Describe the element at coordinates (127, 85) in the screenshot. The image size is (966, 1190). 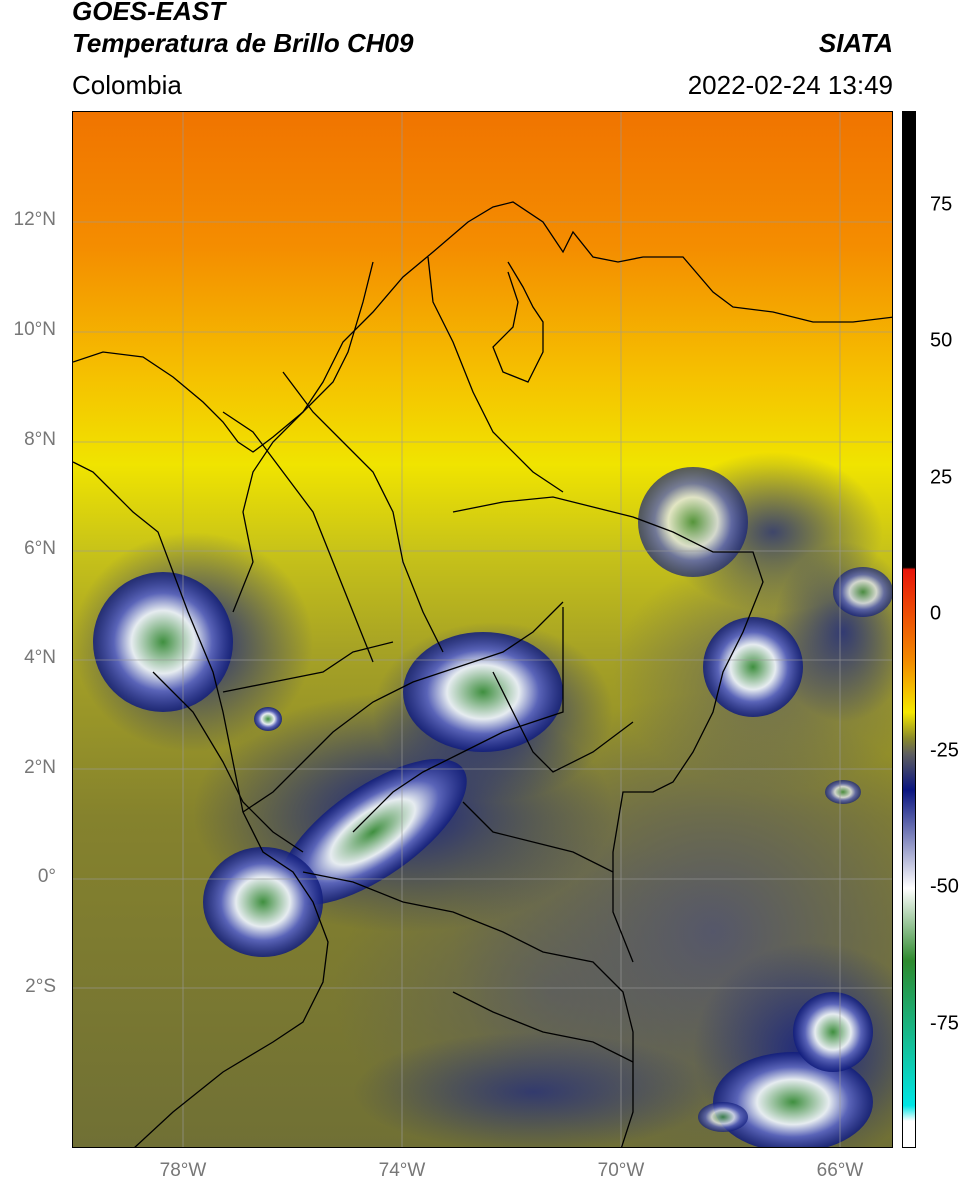
I see `region-label: Colombia` at that location.